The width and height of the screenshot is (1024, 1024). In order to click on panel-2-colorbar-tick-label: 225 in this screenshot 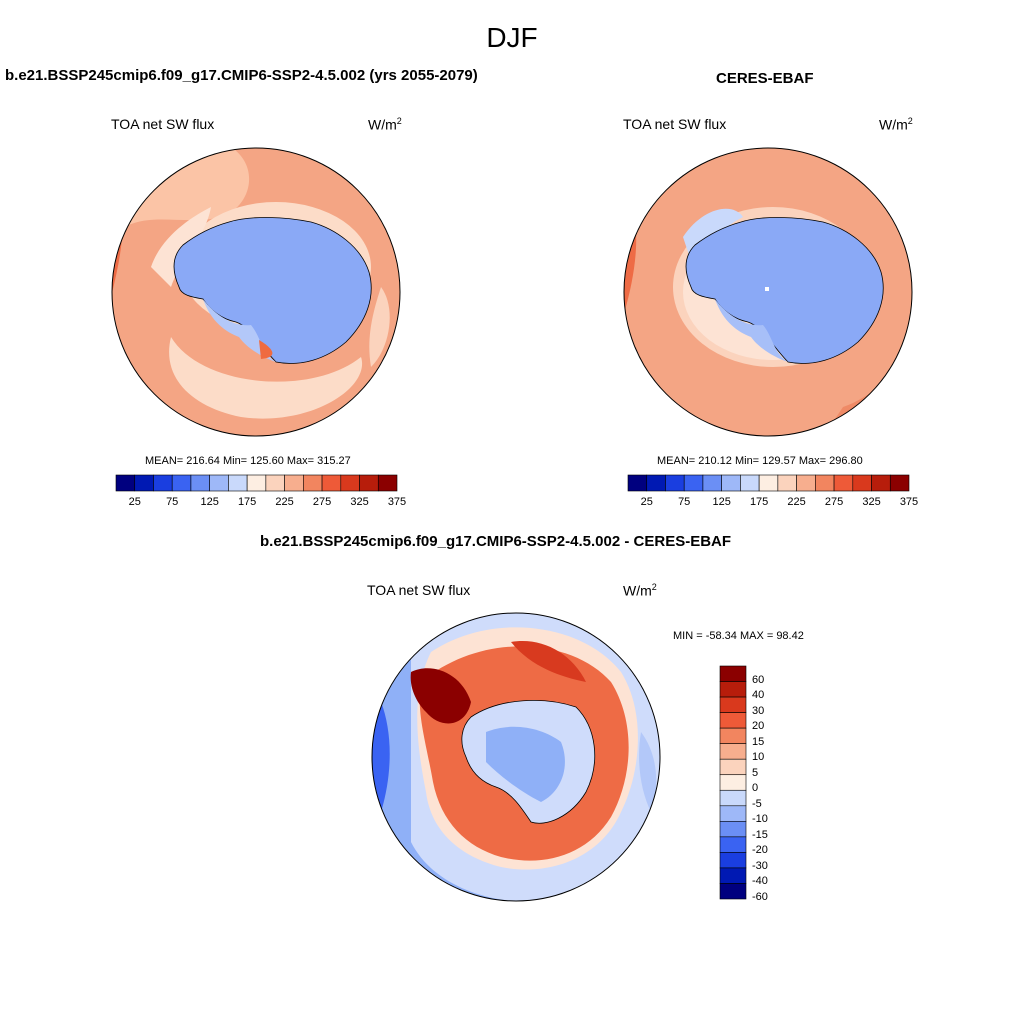, I will do `click(796, 502)`.